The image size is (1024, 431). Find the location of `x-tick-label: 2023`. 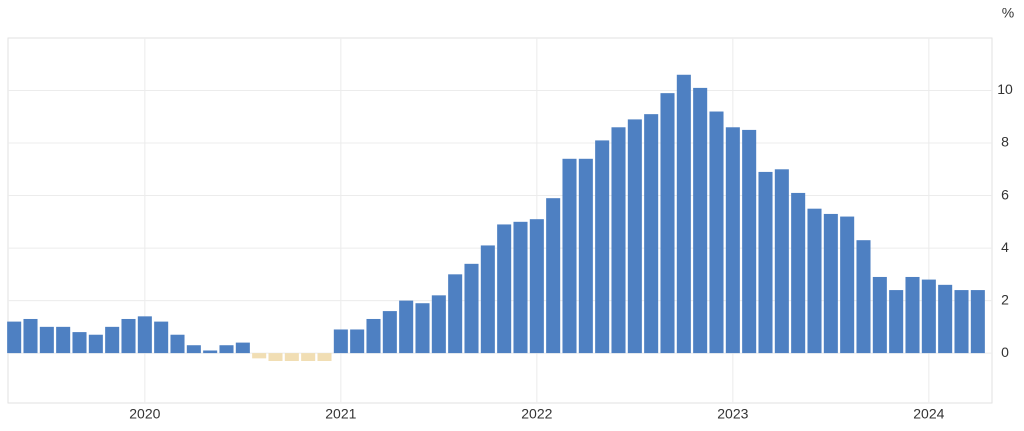

x-tick-label: 2023 is located at coordinates (732, 414).